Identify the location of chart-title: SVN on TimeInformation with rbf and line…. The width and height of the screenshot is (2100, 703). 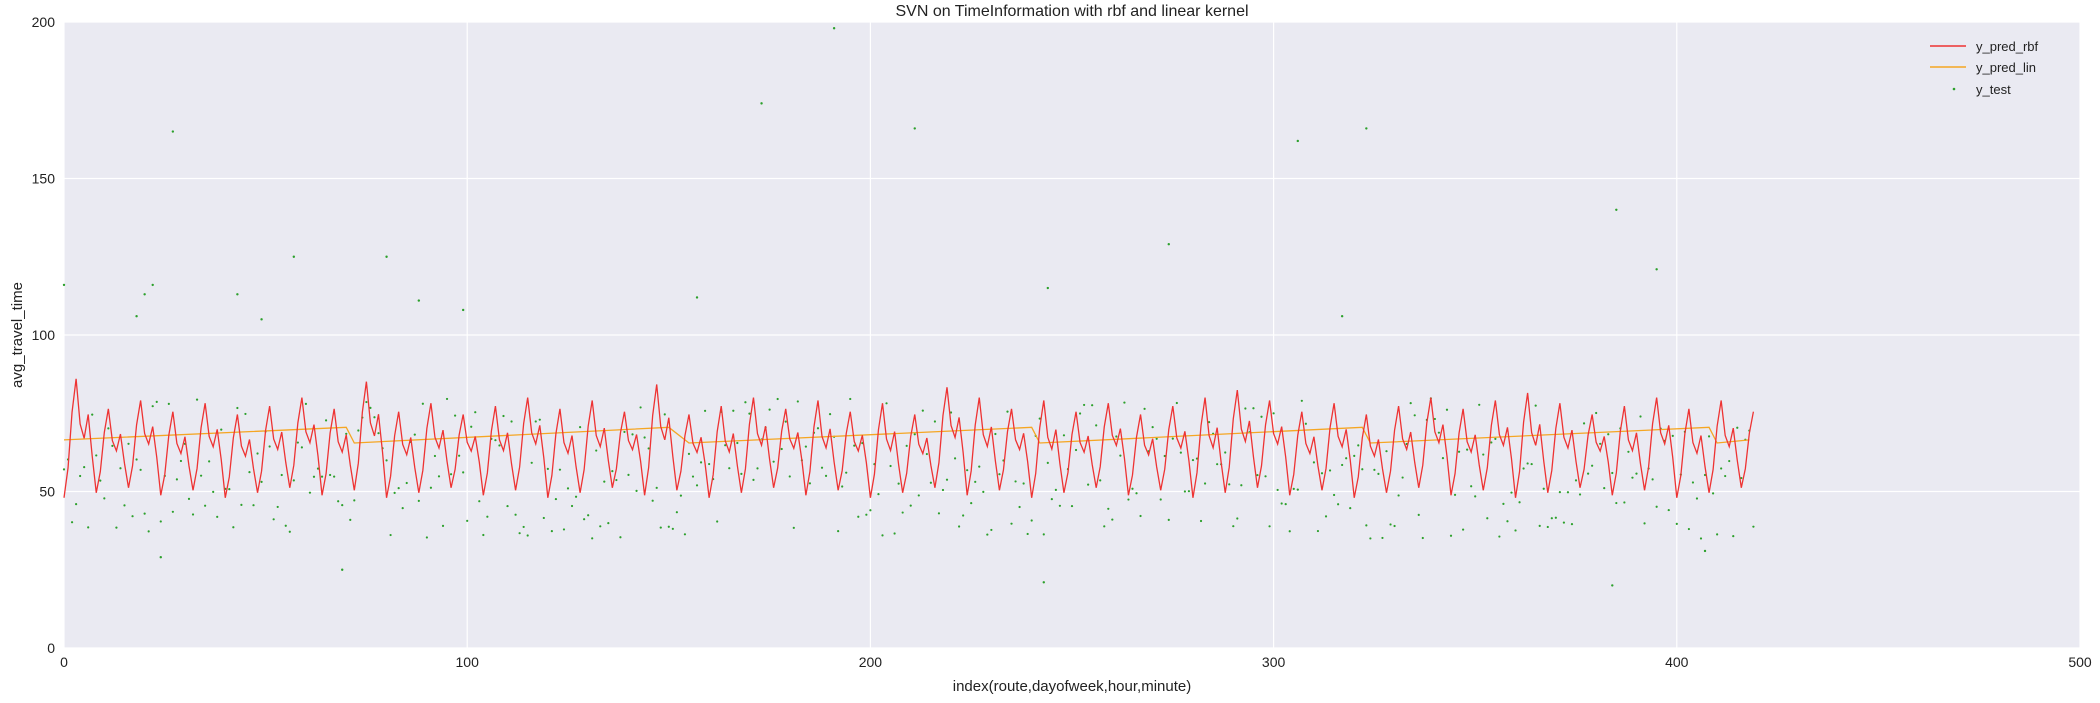
(1071, 11).